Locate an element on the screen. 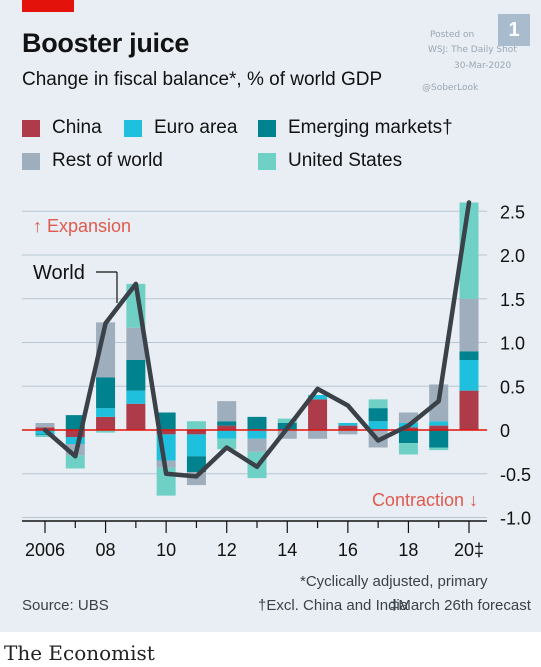  y-tick-label: -0.5 is located at coordinates (515, 475).